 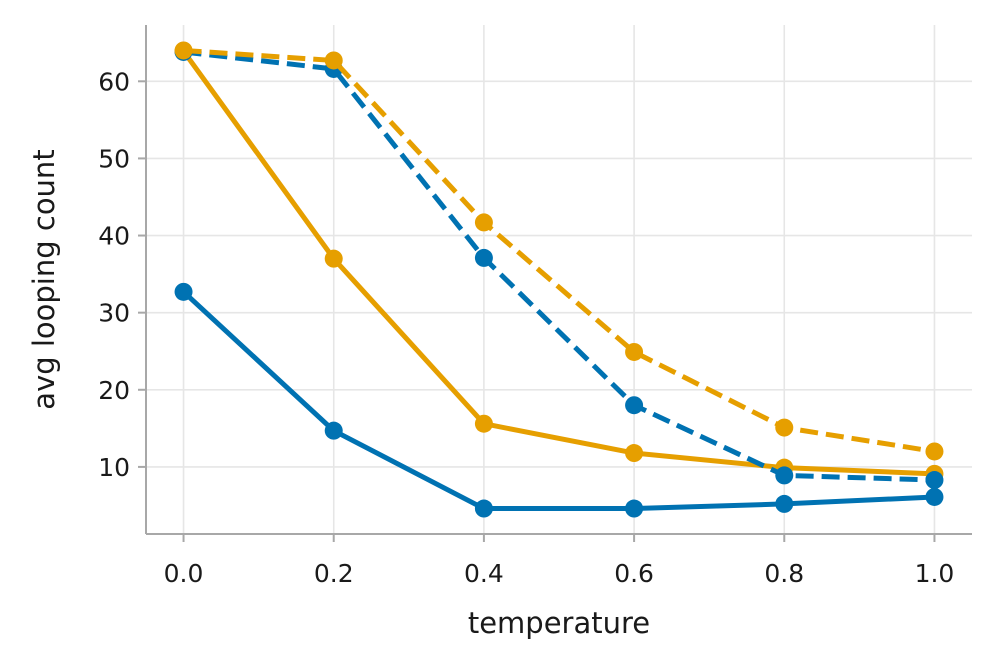 What do you see at coordinates (122, 274) in the screenshot?
I see `y-axis-ticks: 10 20 30 40 50 60` at bounding box center [122, 274].